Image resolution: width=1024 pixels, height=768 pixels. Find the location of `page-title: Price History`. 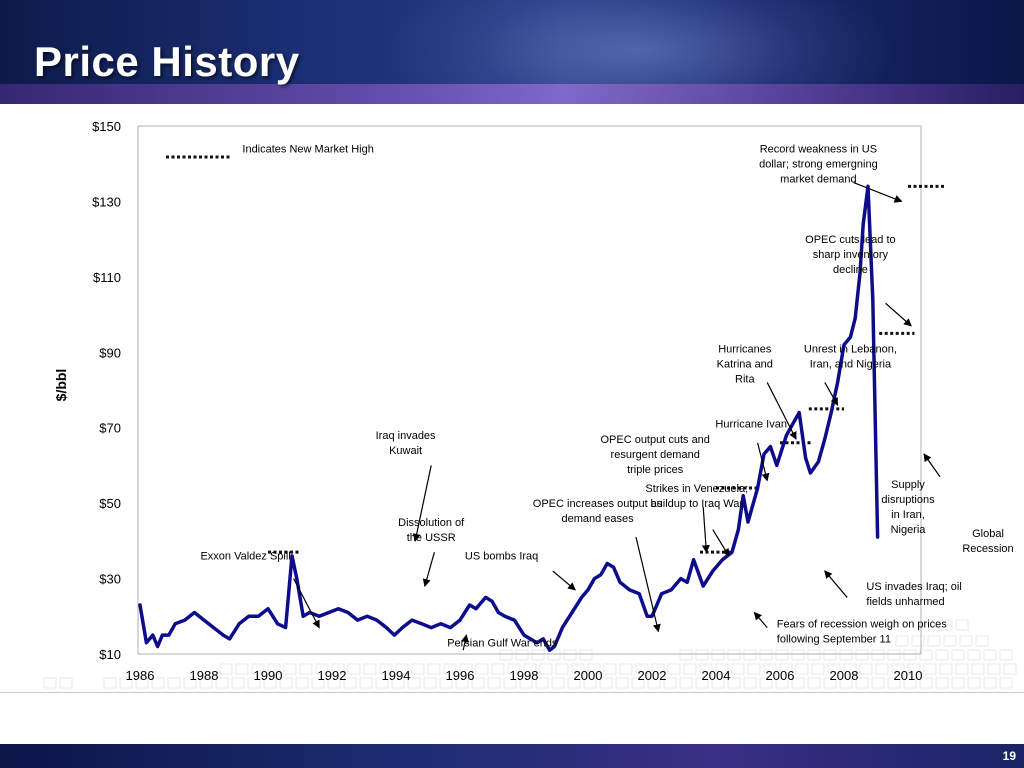

page-title: Price History is located at coordinates (167, 61).